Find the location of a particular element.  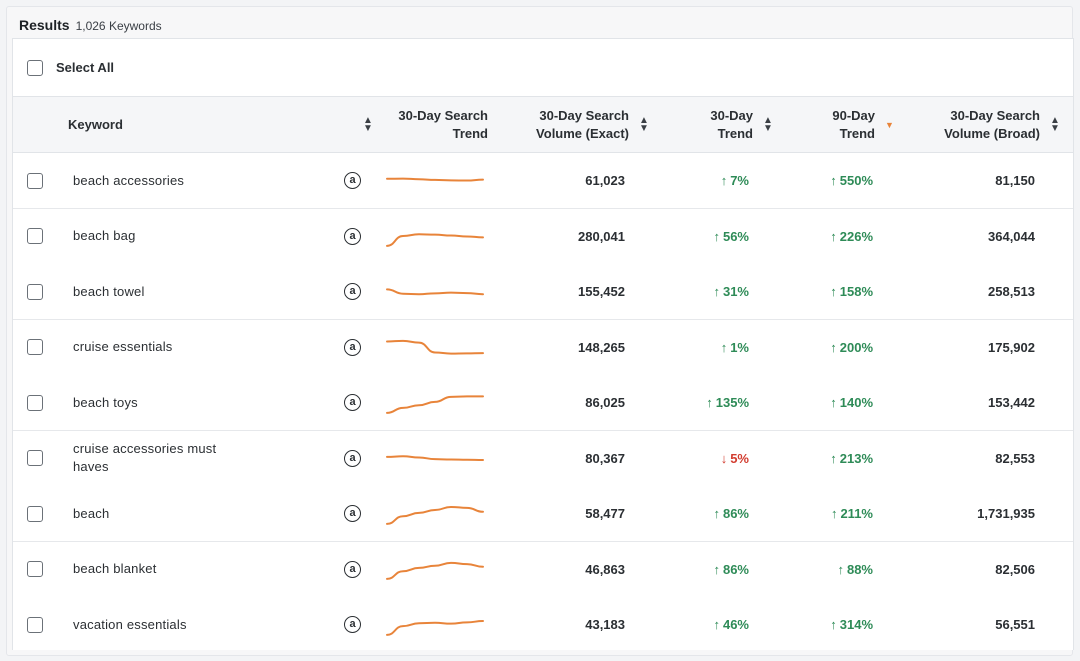

volume-exact-cell: 58,477 is located at coordinates (569, 513).